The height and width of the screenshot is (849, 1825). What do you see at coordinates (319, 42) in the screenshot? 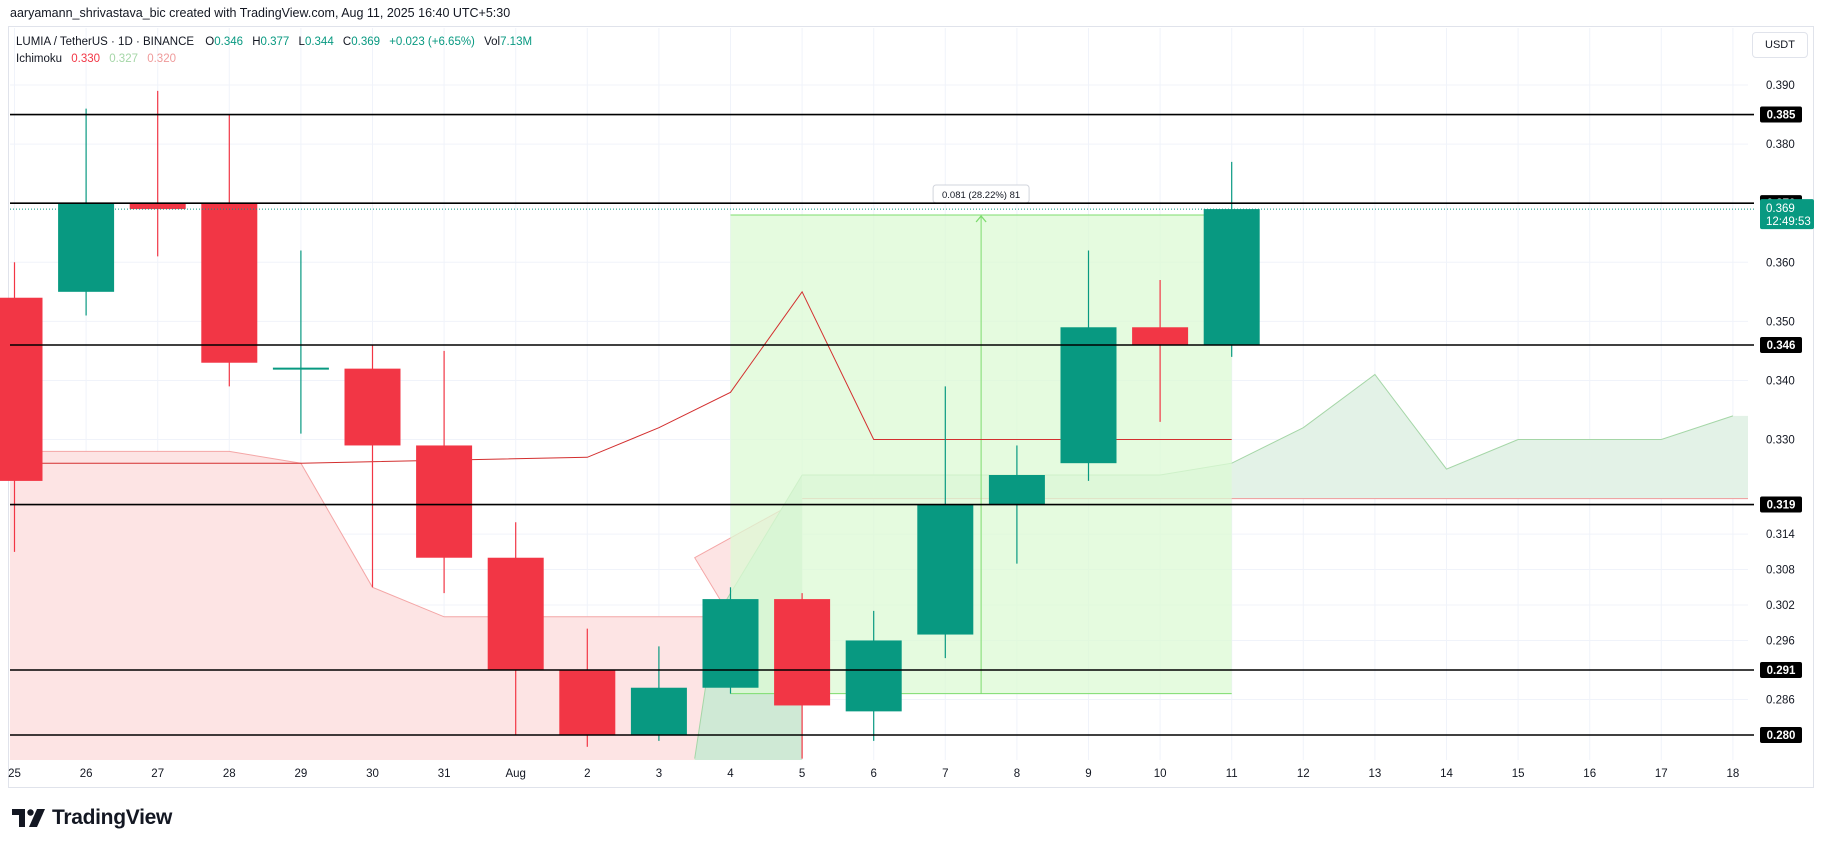
I see `low-value: 0.344` at bounding box center [319, 42].